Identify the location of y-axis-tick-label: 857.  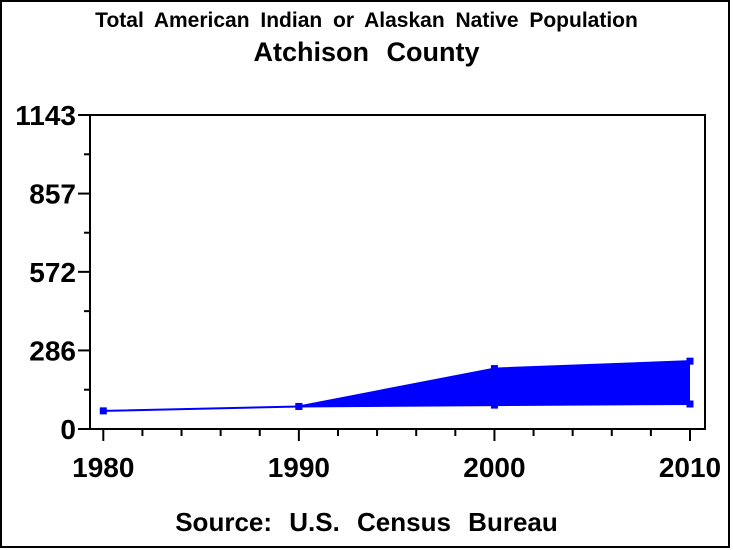
(52, 194).